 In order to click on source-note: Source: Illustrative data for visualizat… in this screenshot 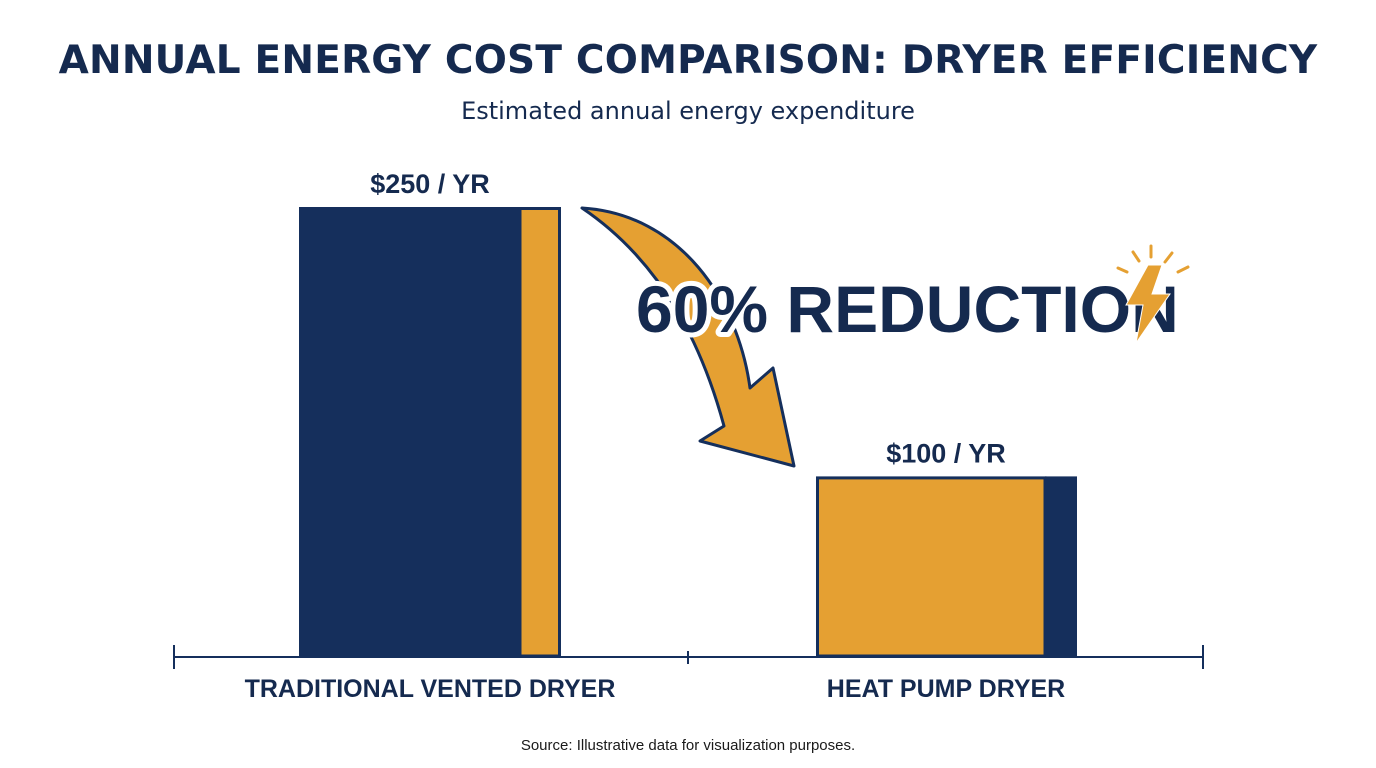, I will do `click(688, 745)`.